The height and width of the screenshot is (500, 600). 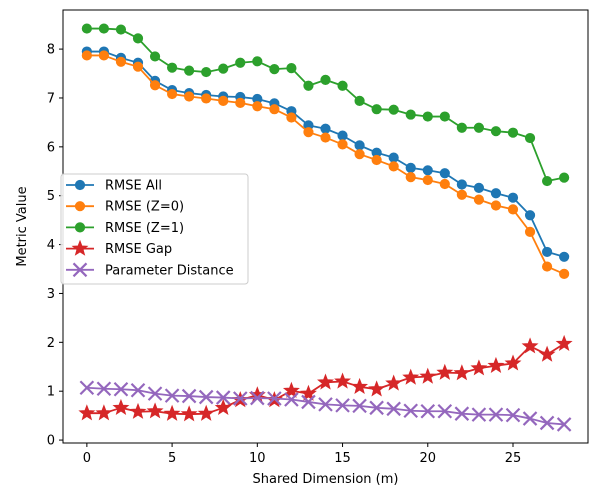 What do you see at coordinates (325, 406) in the screenshot?
I see `series-parameter-distance` at bounding box center [325, 406].